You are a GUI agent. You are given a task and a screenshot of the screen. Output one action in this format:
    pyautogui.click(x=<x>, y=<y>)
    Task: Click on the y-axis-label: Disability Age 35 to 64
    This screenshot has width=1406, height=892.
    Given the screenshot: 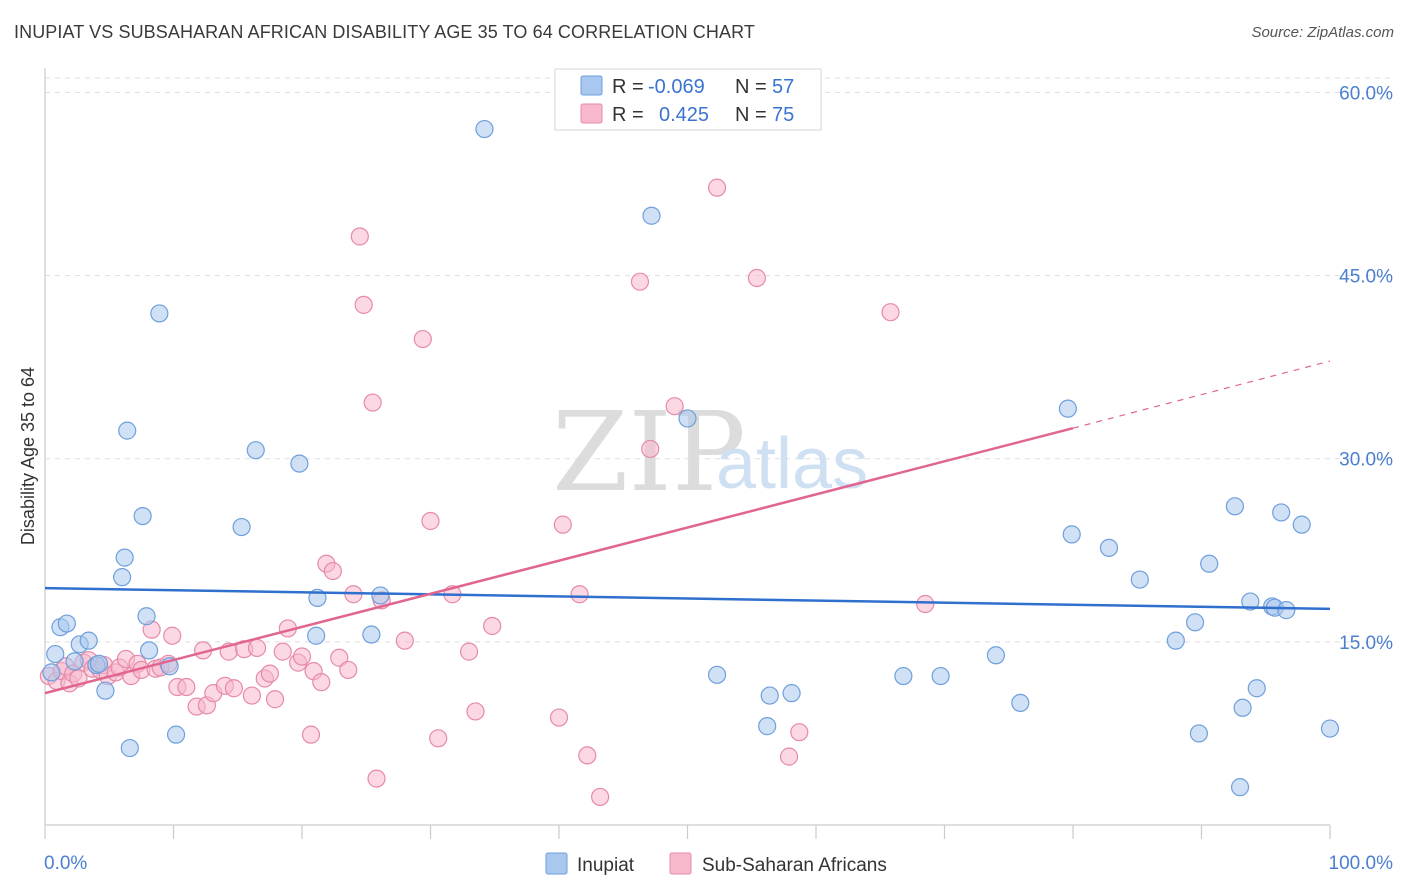 What is the action you would take?
    pyautogui.click(x=28, y=456)
    